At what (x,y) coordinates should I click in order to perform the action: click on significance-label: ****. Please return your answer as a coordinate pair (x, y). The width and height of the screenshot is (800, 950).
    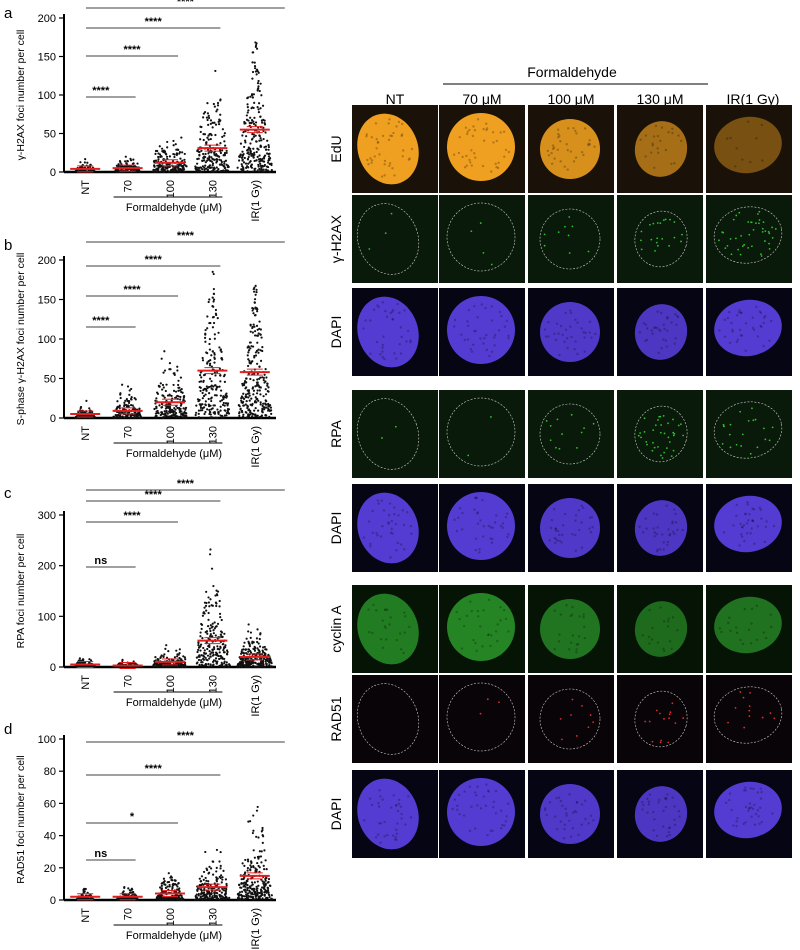
    Looking at the image, I should click on (132, 516).